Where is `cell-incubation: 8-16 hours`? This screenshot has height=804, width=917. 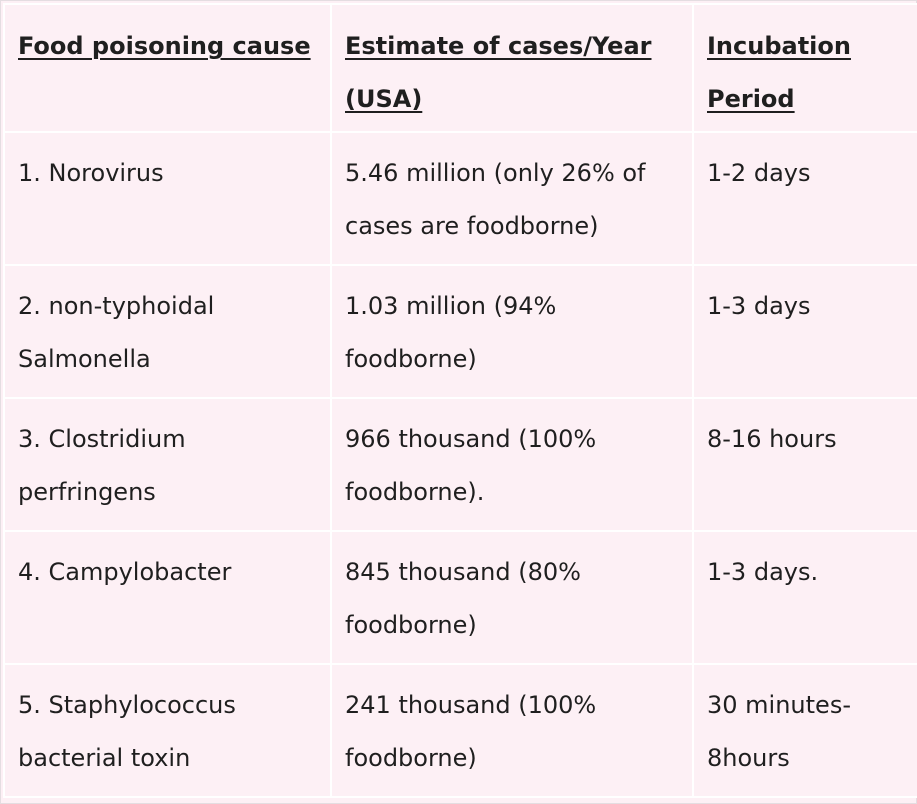
cell-incubation: 8-16 hours is located at coordinates (804, 464).